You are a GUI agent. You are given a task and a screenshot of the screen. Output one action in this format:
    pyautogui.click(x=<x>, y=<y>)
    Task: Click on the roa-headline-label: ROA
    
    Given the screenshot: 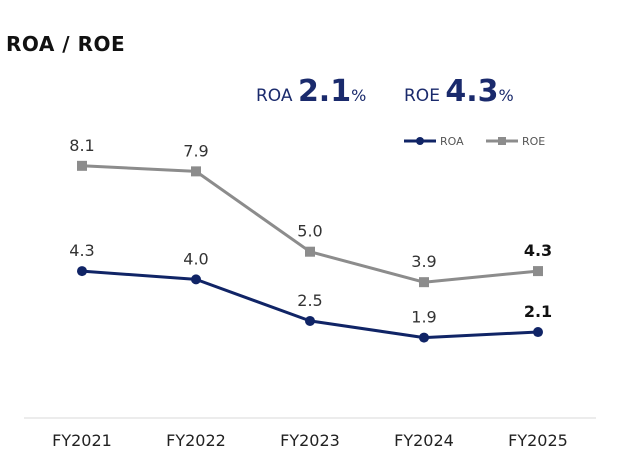 What is the action you would take?
    pyautogui.click(x=277, y=96)
    